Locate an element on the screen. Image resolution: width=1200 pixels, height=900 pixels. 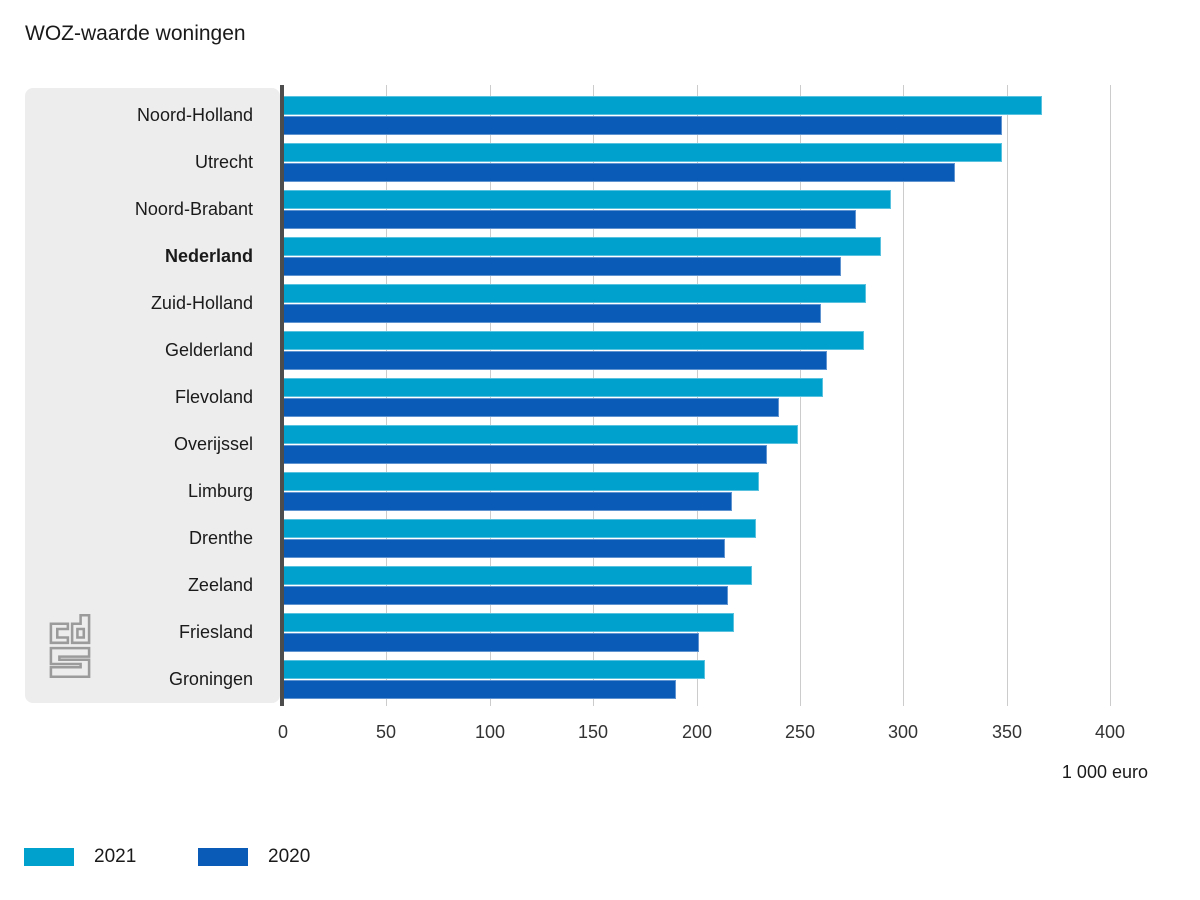
category-label: Groningen is located at coordinates (210, 679).